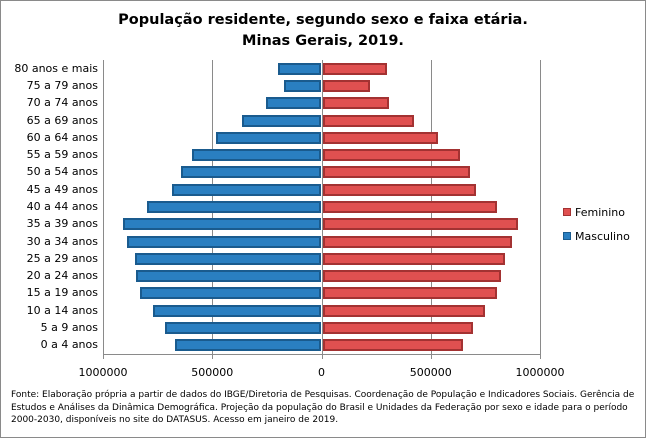 Image resolution: width=646 pixels, height=438 pixels. What do you see at coordinates (62, 276) in the screenshot?
I see `category-label: 20 a 24 anos` at bounding box center [62, 276].